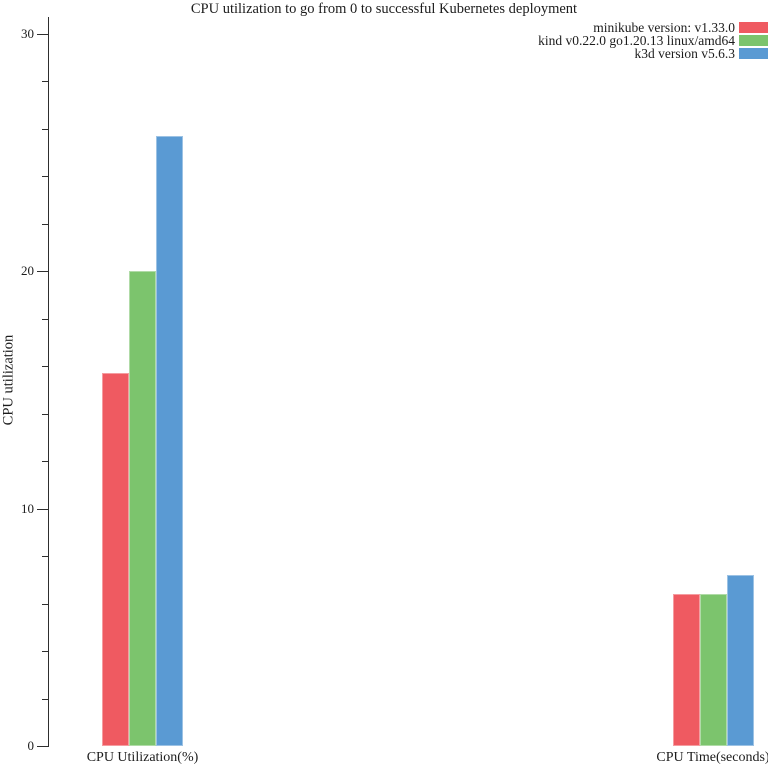  I want to click on y-tick-label: 0, so click(31, 745).